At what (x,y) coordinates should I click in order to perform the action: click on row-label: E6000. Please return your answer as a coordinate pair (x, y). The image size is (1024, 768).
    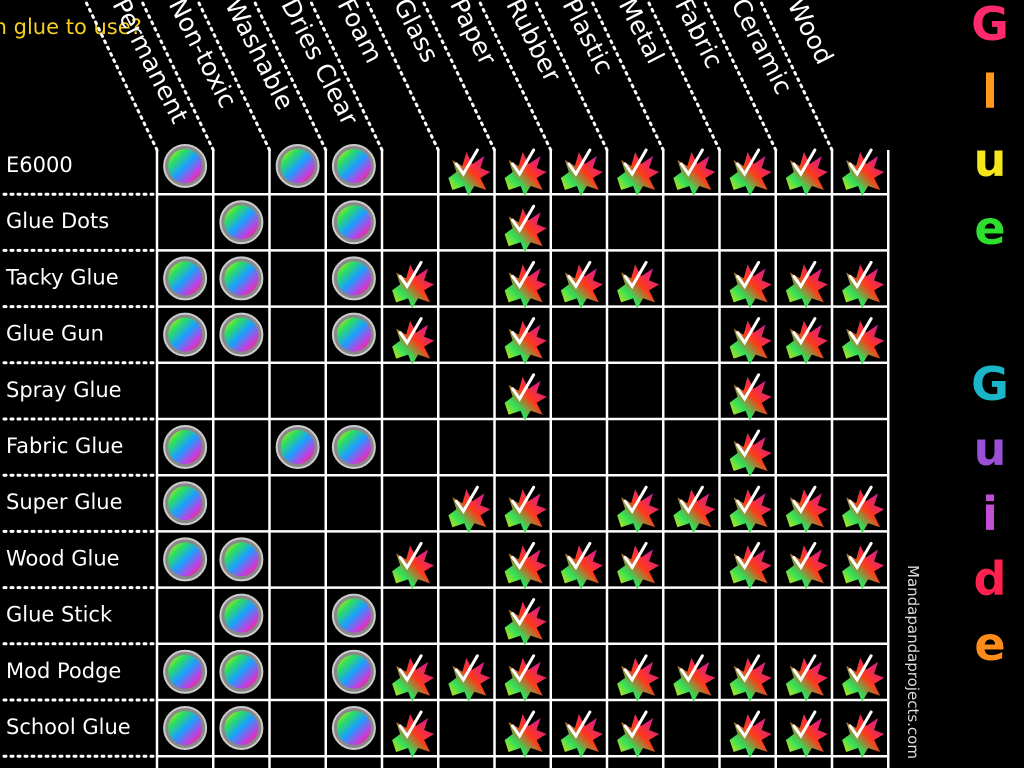
    Looking at the image, I should click on (39, 165).